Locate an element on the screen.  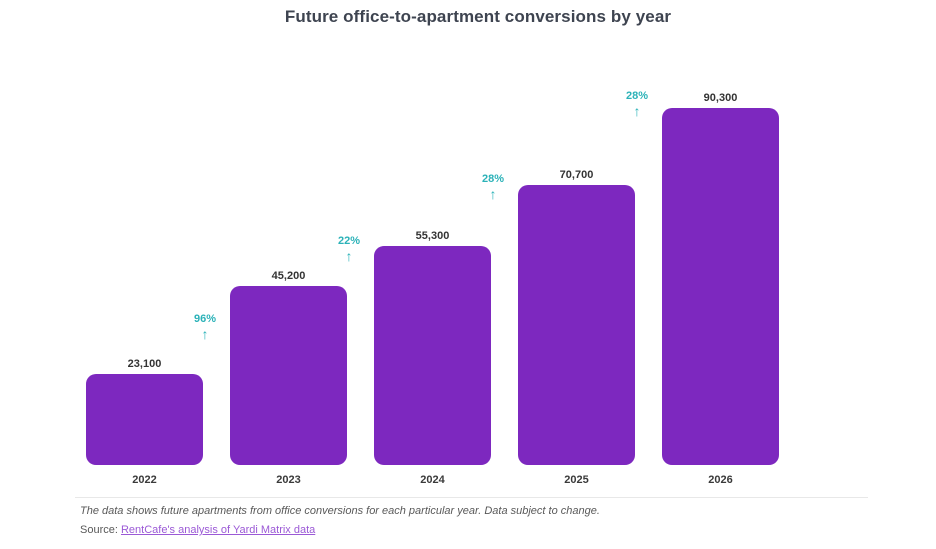
bar-column: 55,300 2024 is located at coordinates (432, 358).